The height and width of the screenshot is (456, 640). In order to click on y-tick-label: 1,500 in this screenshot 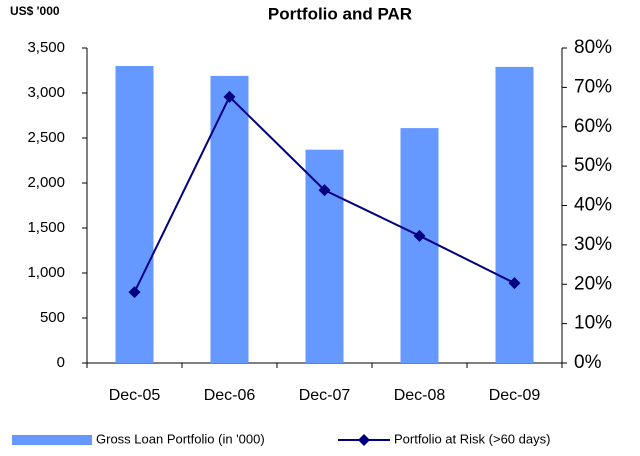, I will do `click(46, 227)`.